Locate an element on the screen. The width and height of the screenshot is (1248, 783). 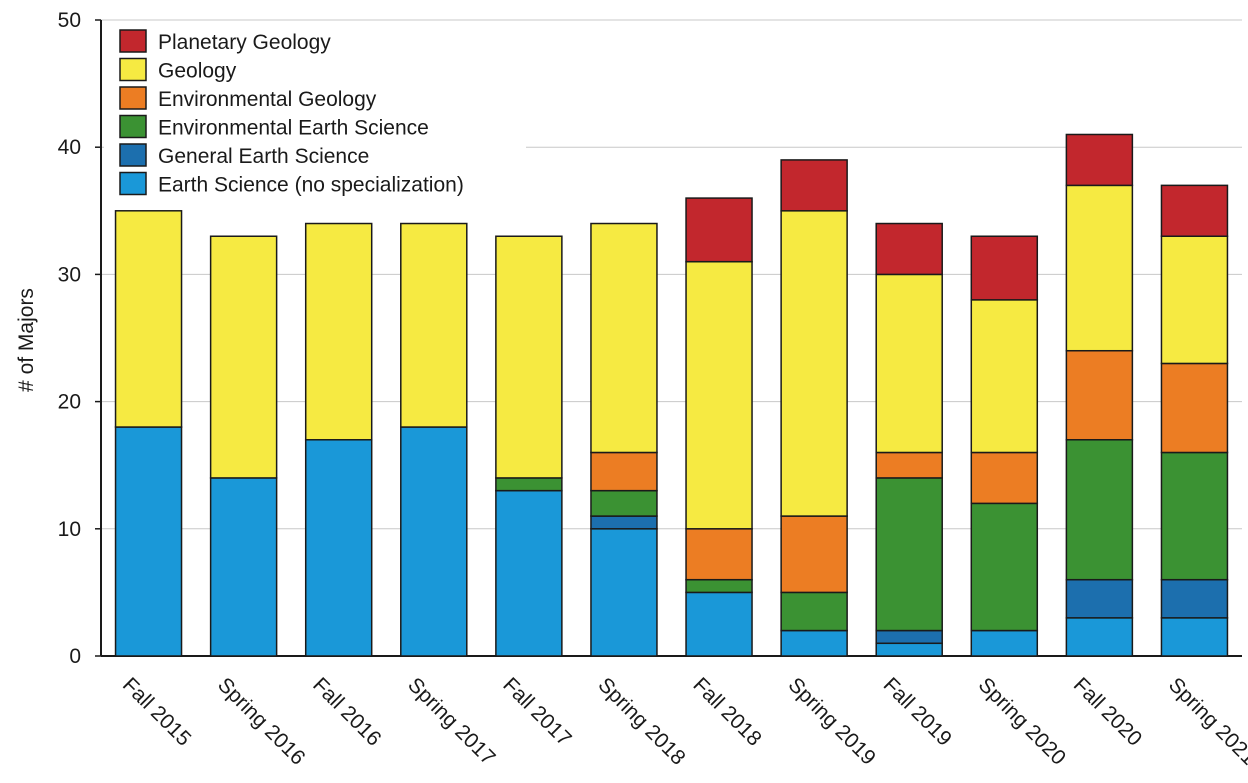
legend-label: Environmental Geology is located at coordinates (267, 99).